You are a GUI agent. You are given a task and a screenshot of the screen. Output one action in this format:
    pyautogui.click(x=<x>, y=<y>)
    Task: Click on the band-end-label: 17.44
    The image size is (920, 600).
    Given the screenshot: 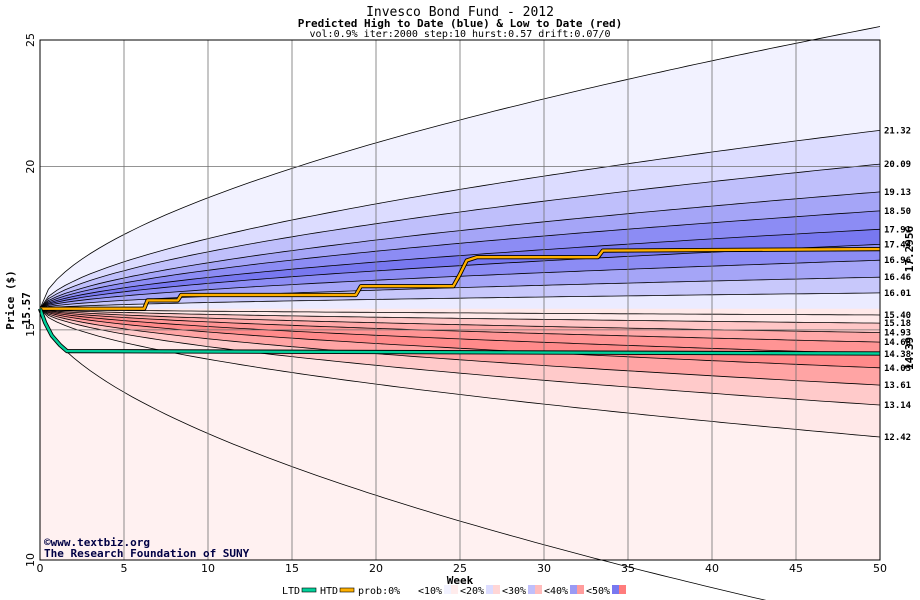 What is the action you would take?
    pyautogui.click(x=898, y=245)
    